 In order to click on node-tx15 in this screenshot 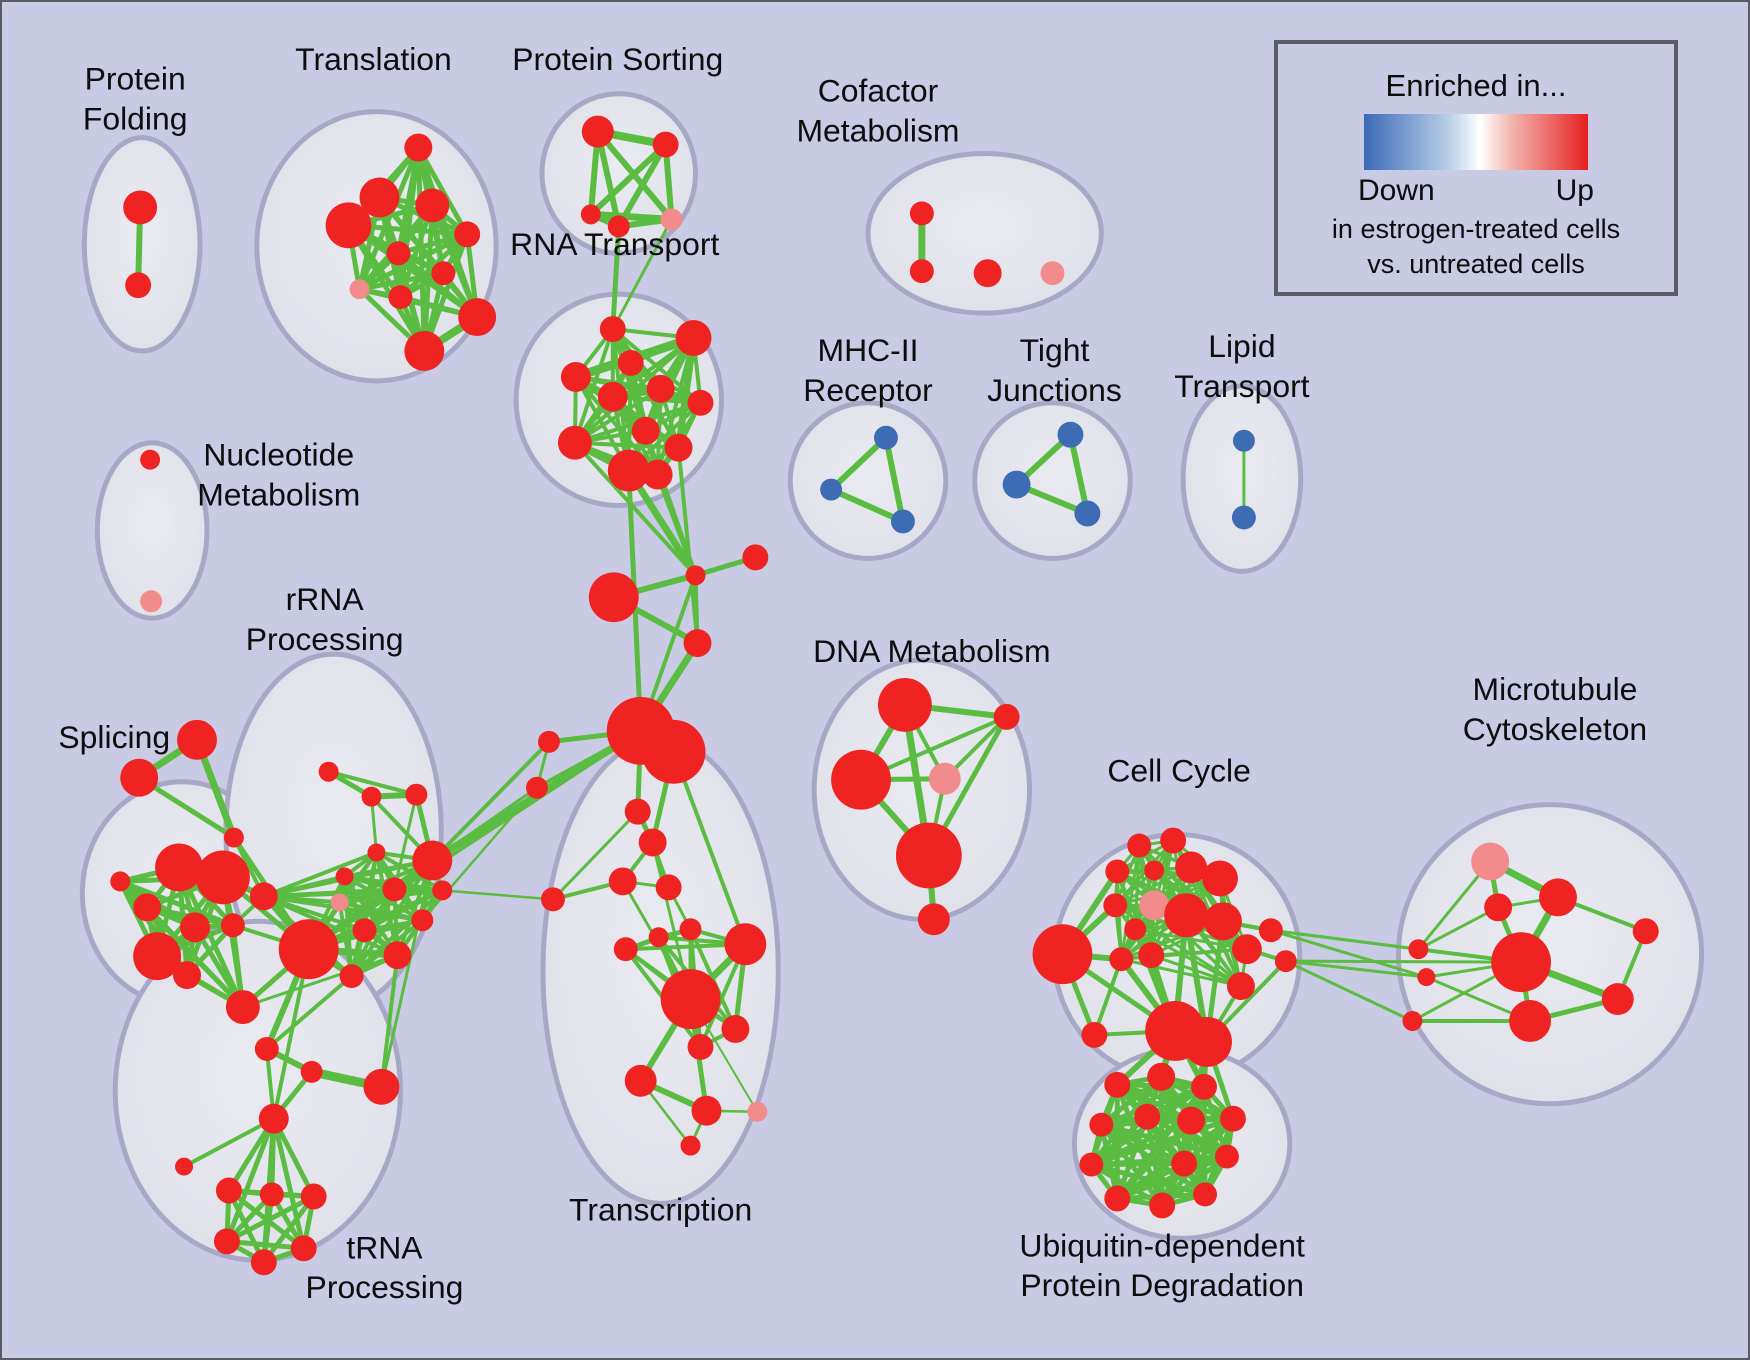, I will do `click(690, 1145)`.